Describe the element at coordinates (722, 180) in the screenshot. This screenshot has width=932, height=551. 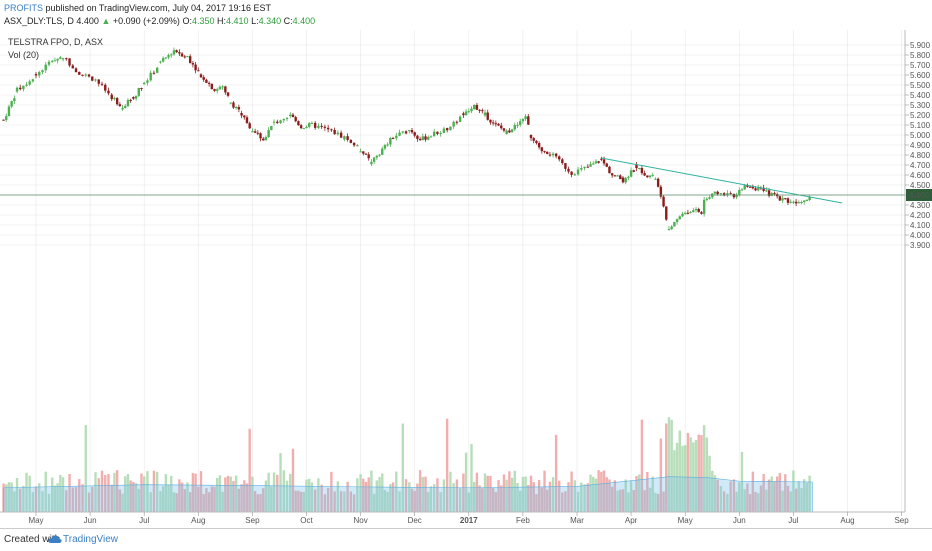
I see `trendline` at that location.